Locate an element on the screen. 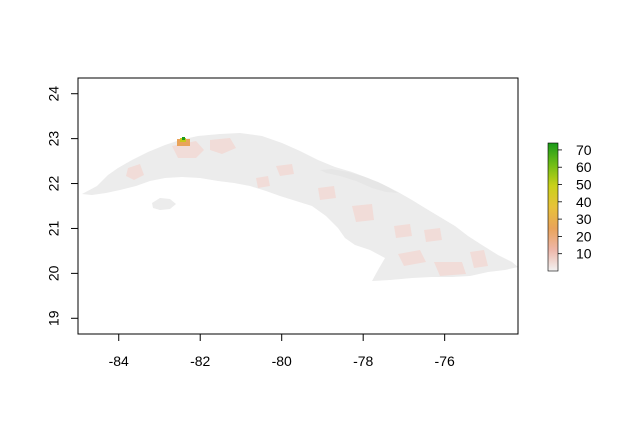 The image size is (631, 433). x-axis: -84 -82 -80 -78 -76 is located at coordinates (282, 351).